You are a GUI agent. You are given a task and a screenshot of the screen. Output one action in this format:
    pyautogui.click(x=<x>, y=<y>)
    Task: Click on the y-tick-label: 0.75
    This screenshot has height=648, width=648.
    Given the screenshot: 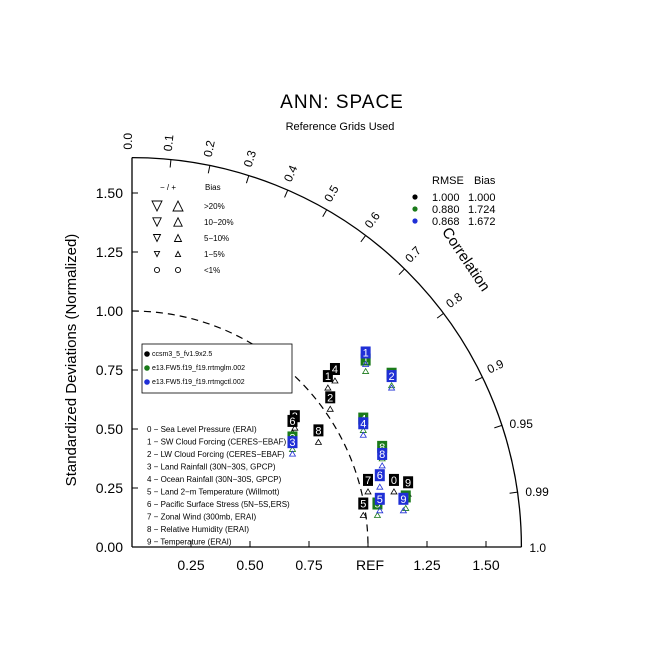 What is the action you would take?
    pyautogui.click(x=109, y=370)
    